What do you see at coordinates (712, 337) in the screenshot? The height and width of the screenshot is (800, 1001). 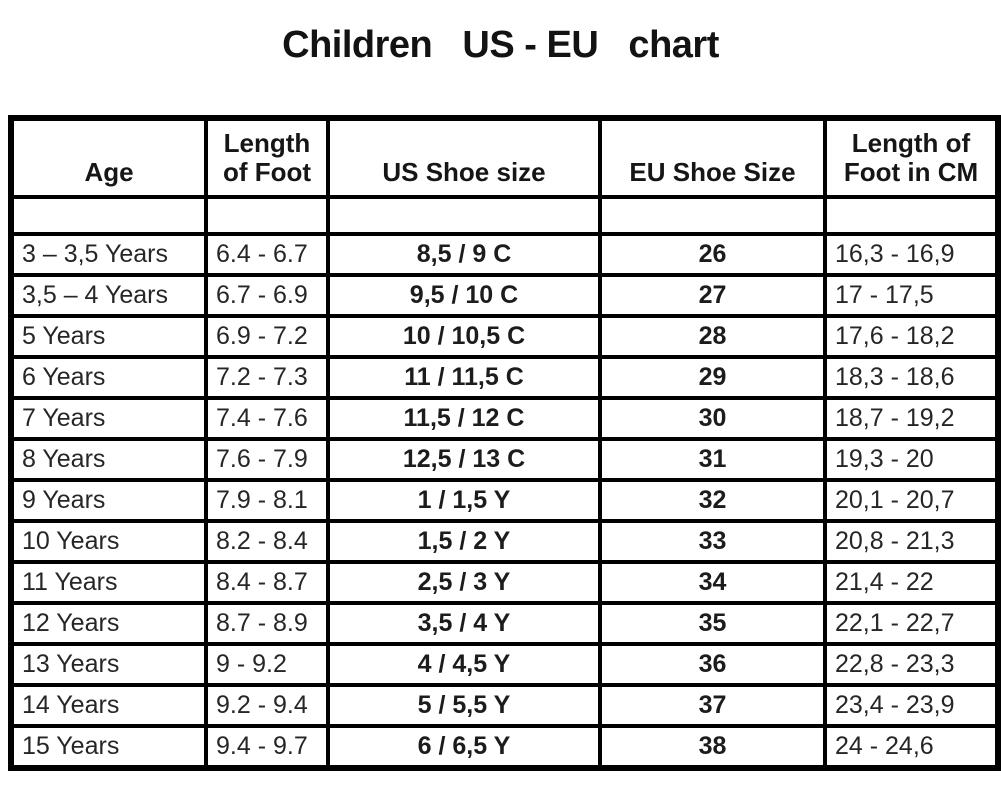 I see `eu-shoe-size-cell: 28` at bounding box center [712, 337].